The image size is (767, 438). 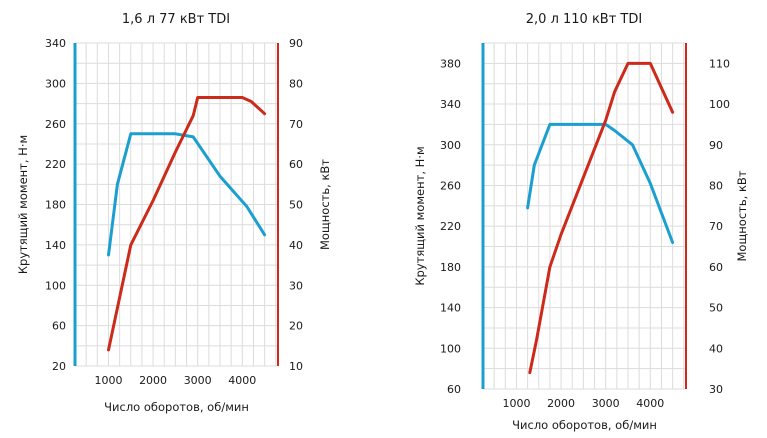 What do you see at coordinates (176, 19) in the screenshot?
I see `chart-title: 1,6 л 77 кВт TDI` at bounding box center [176, 19].